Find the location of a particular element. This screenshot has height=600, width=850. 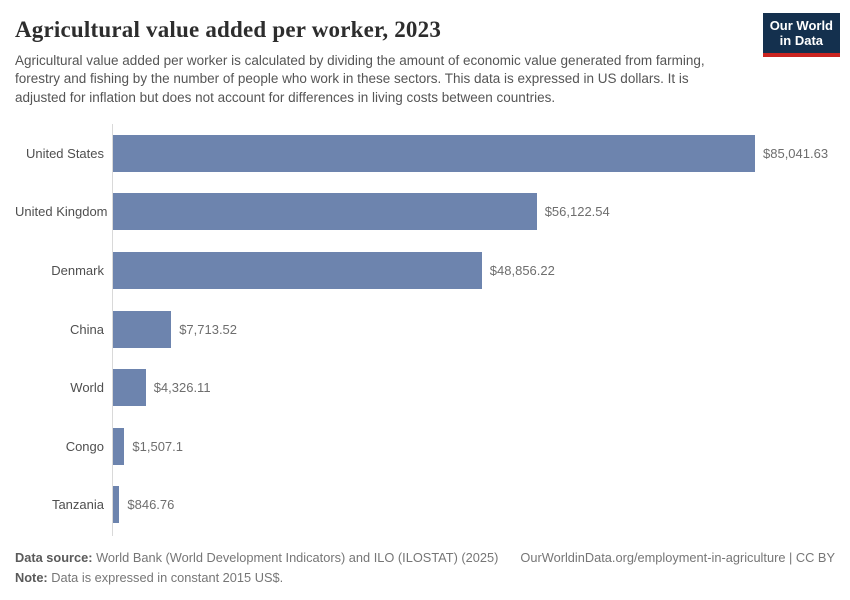

value-label: $4,326.11 is located at coordinates (182, 388).